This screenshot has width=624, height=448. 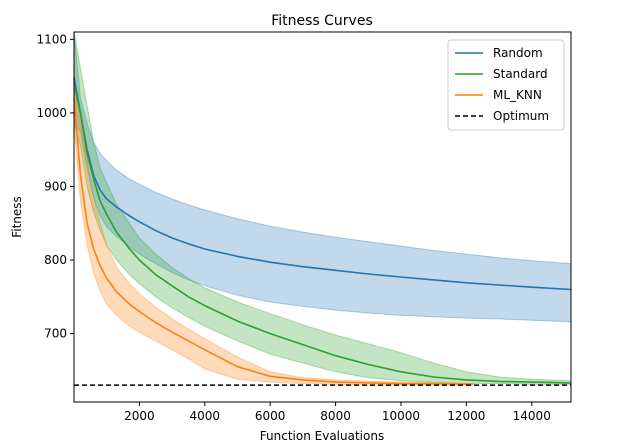 What do you see at coordinates (521, 116) in the screenshot?
I see `legend-label-optimum: Optimum` at bounding box center [521, 116].